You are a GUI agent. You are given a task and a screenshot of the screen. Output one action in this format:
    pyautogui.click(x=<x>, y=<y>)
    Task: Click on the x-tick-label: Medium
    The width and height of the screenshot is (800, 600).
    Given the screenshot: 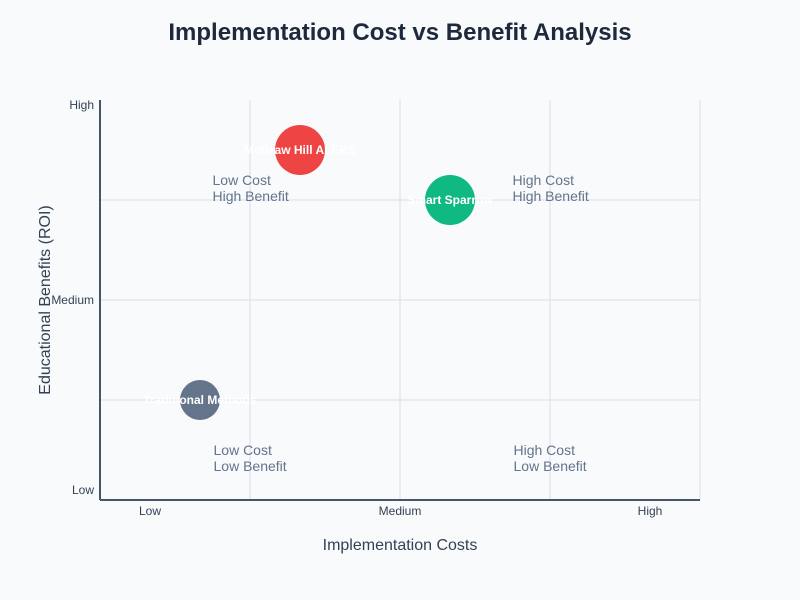 What is the action you would take?
    pyautogui.click(x=400, y=511)
    